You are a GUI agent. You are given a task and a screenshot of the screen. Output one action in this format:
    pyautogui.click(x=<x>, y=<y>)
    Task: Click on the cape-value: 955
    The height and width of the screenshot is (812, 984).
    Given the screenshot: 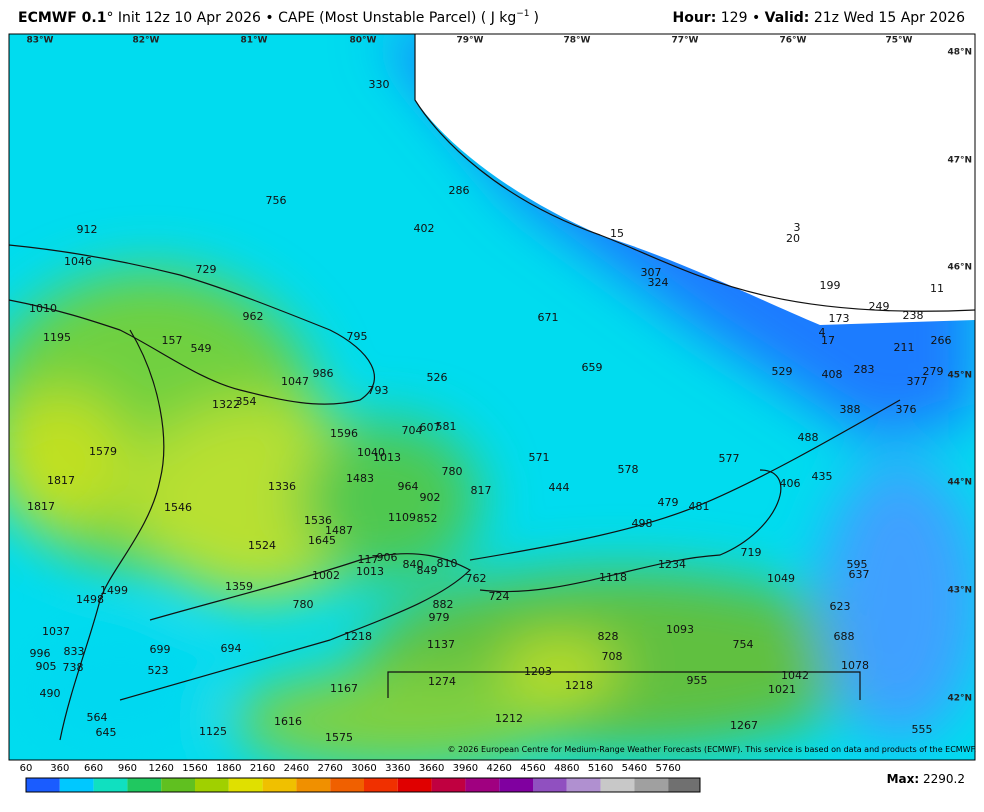 What is the action you would take?
    pyautogui.click(x=697, y=680)
    